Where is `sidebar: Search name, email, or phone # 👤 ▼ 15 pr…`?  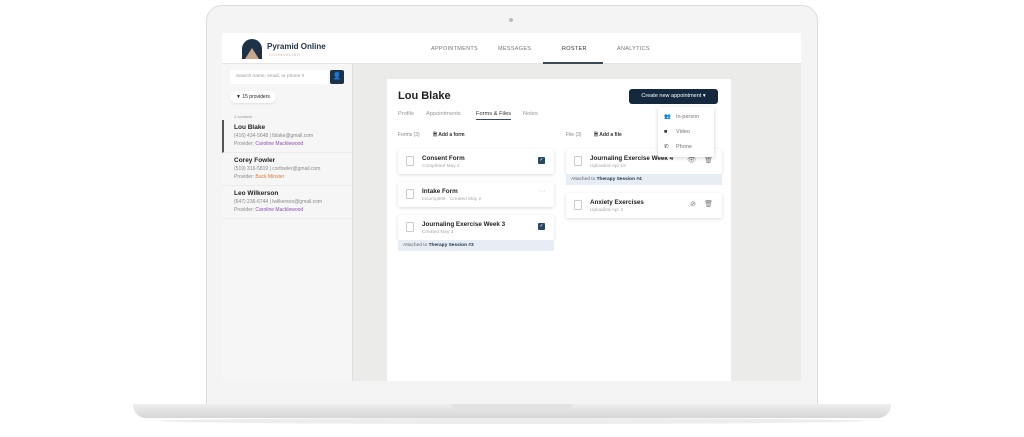 sidebar: Search name, email, or phone # 👤 ▼ 15 pr… is located at coordinates (287, 222).